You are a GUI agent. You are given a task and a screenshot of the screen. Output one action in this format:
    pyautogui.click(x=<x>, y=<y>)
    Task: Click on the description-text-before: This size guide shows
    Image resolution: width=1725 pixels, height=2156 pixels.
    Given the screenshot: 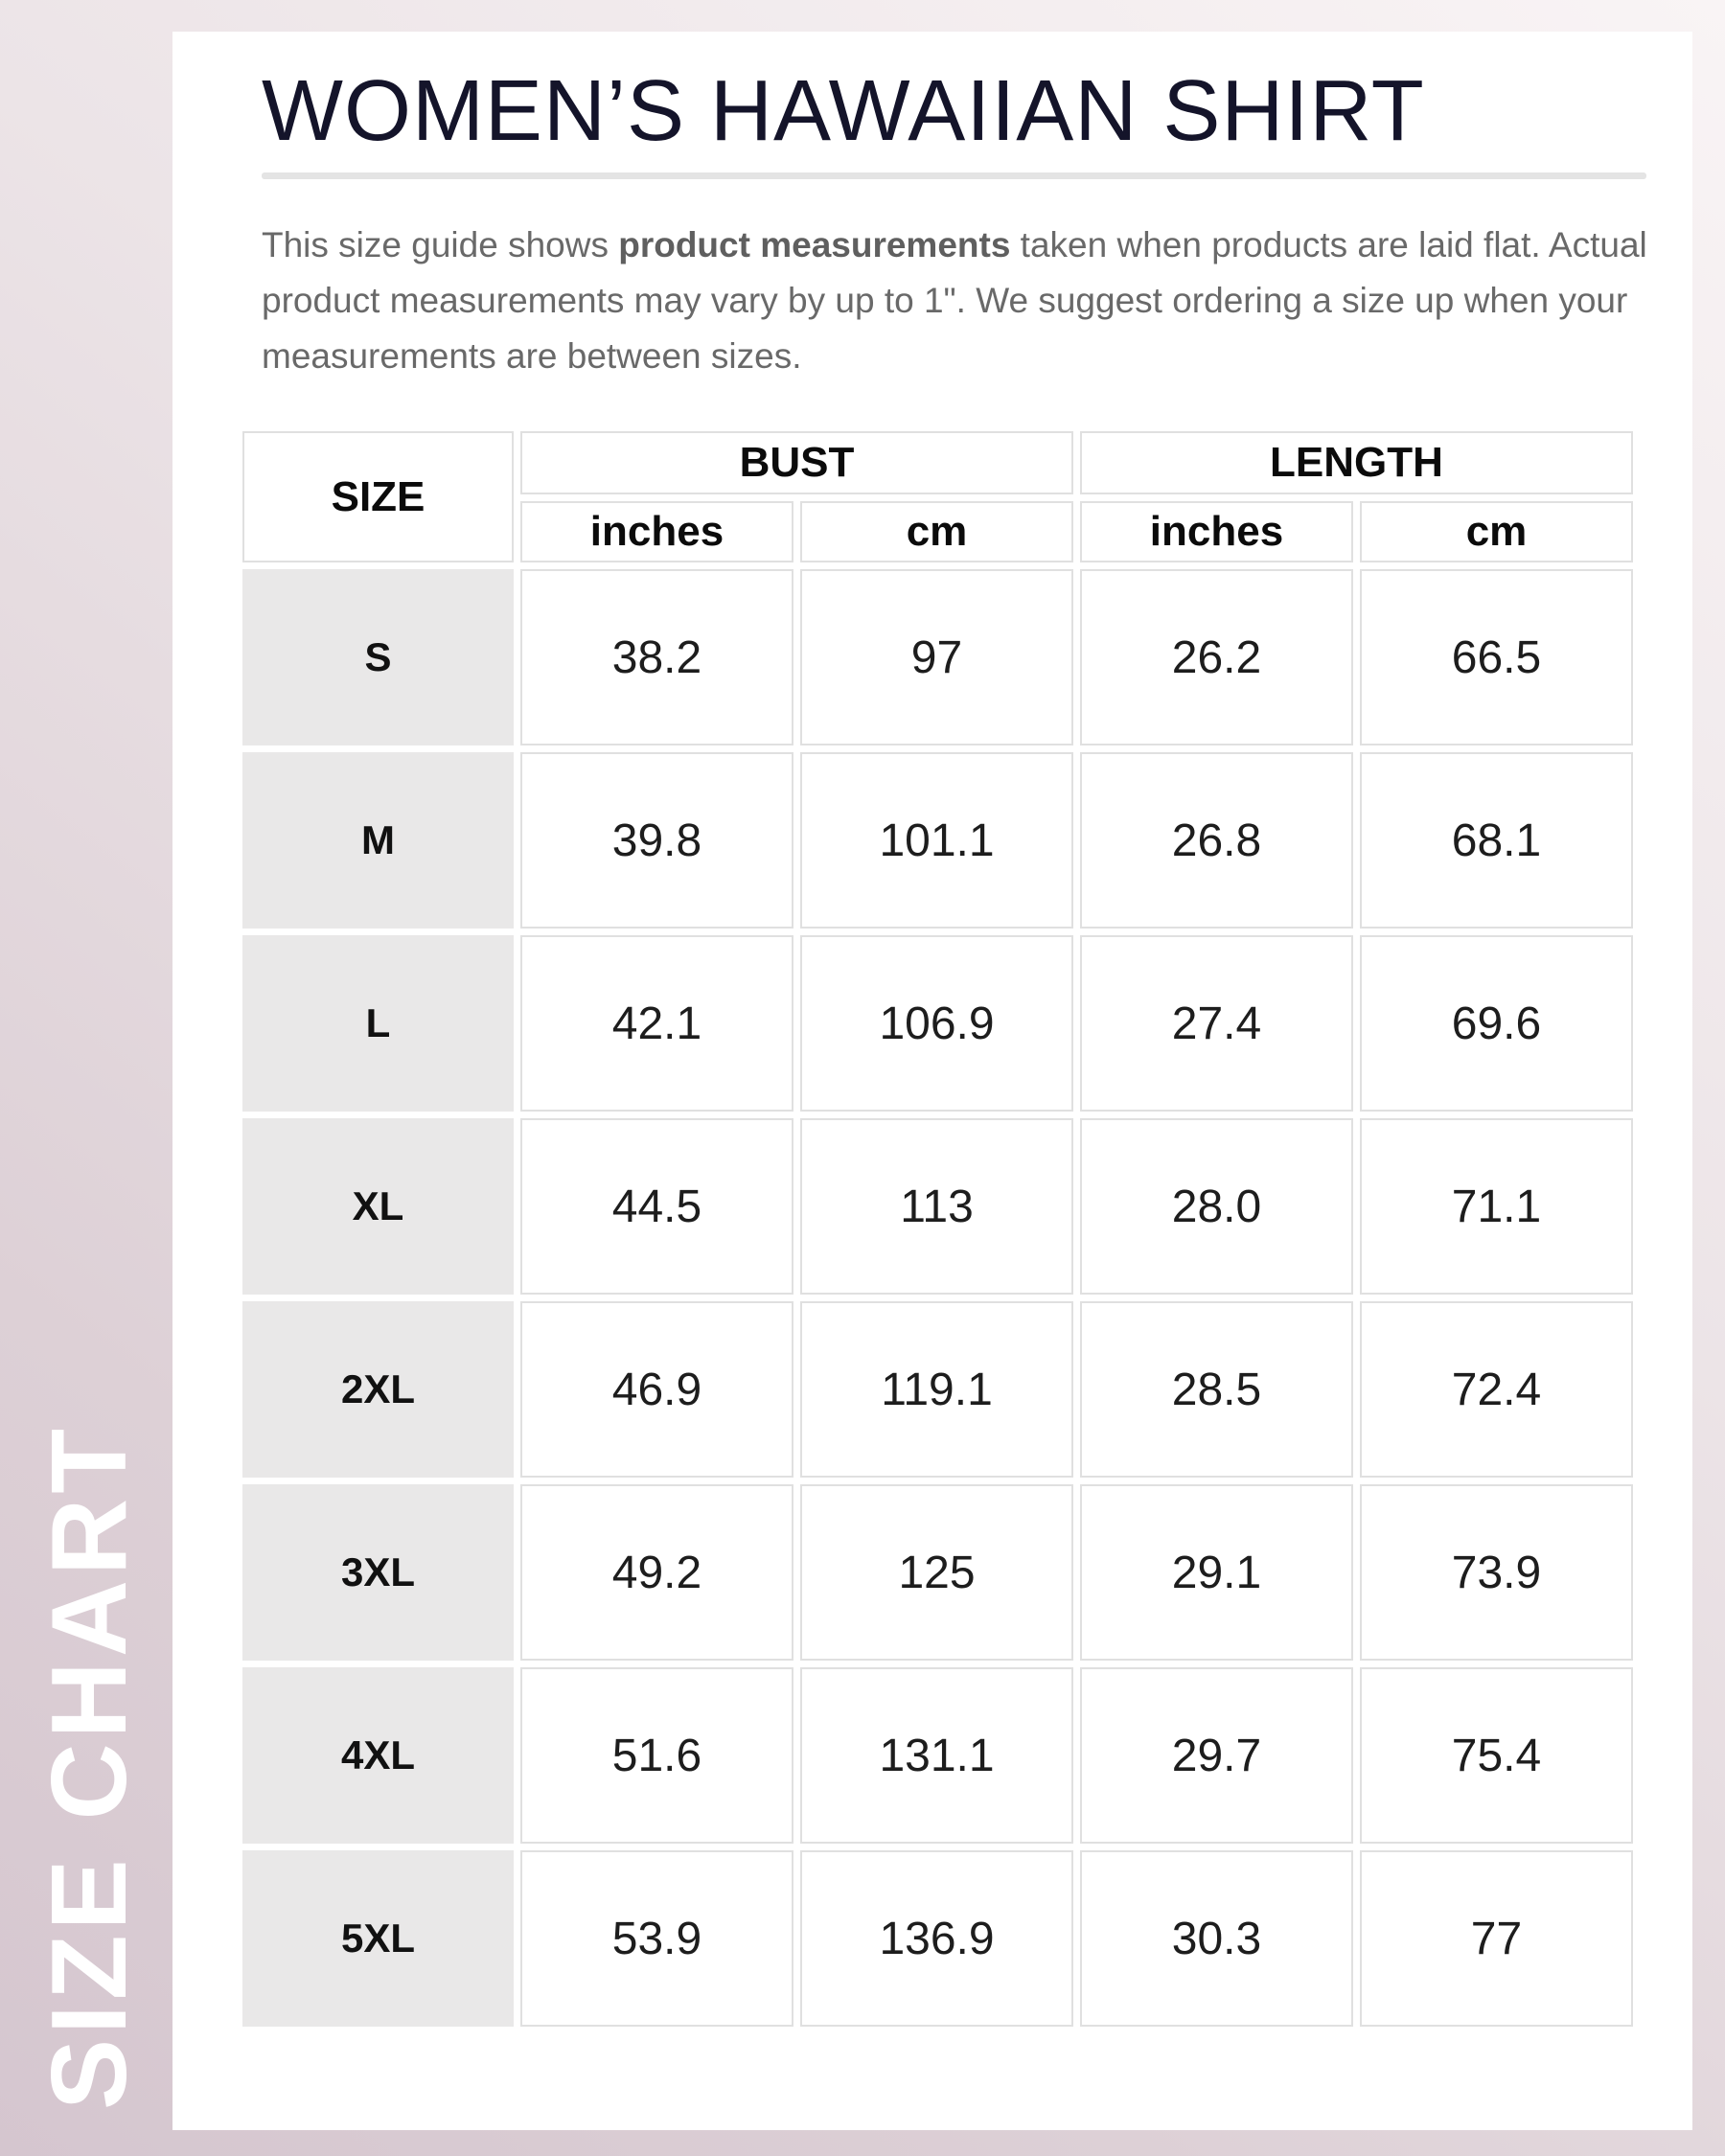 What is the action you would take?
    pyautogui.click(x=440, y=244)
    